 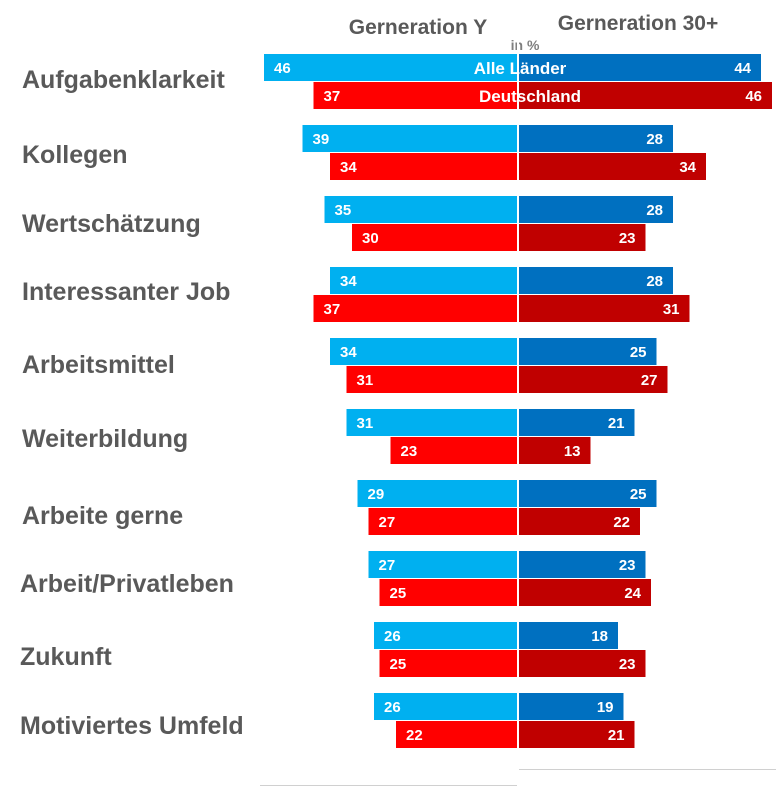 I want to click on category-label: Wertschätzung, so click(x=111, y=224).